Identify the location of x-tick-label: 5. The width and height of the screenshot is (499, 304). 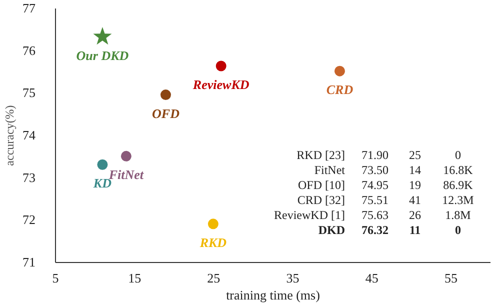
(55, 278).